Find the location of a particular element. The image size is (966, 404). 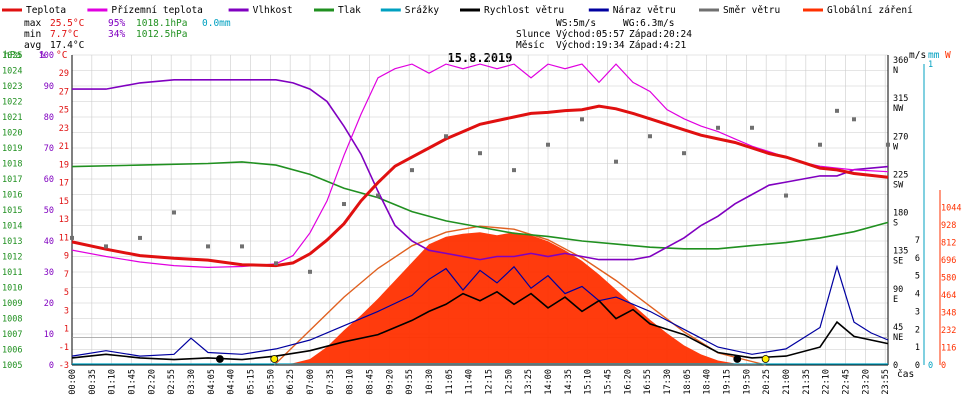

info-mesic-label: Měsíc is located at coordinates (530, 45).